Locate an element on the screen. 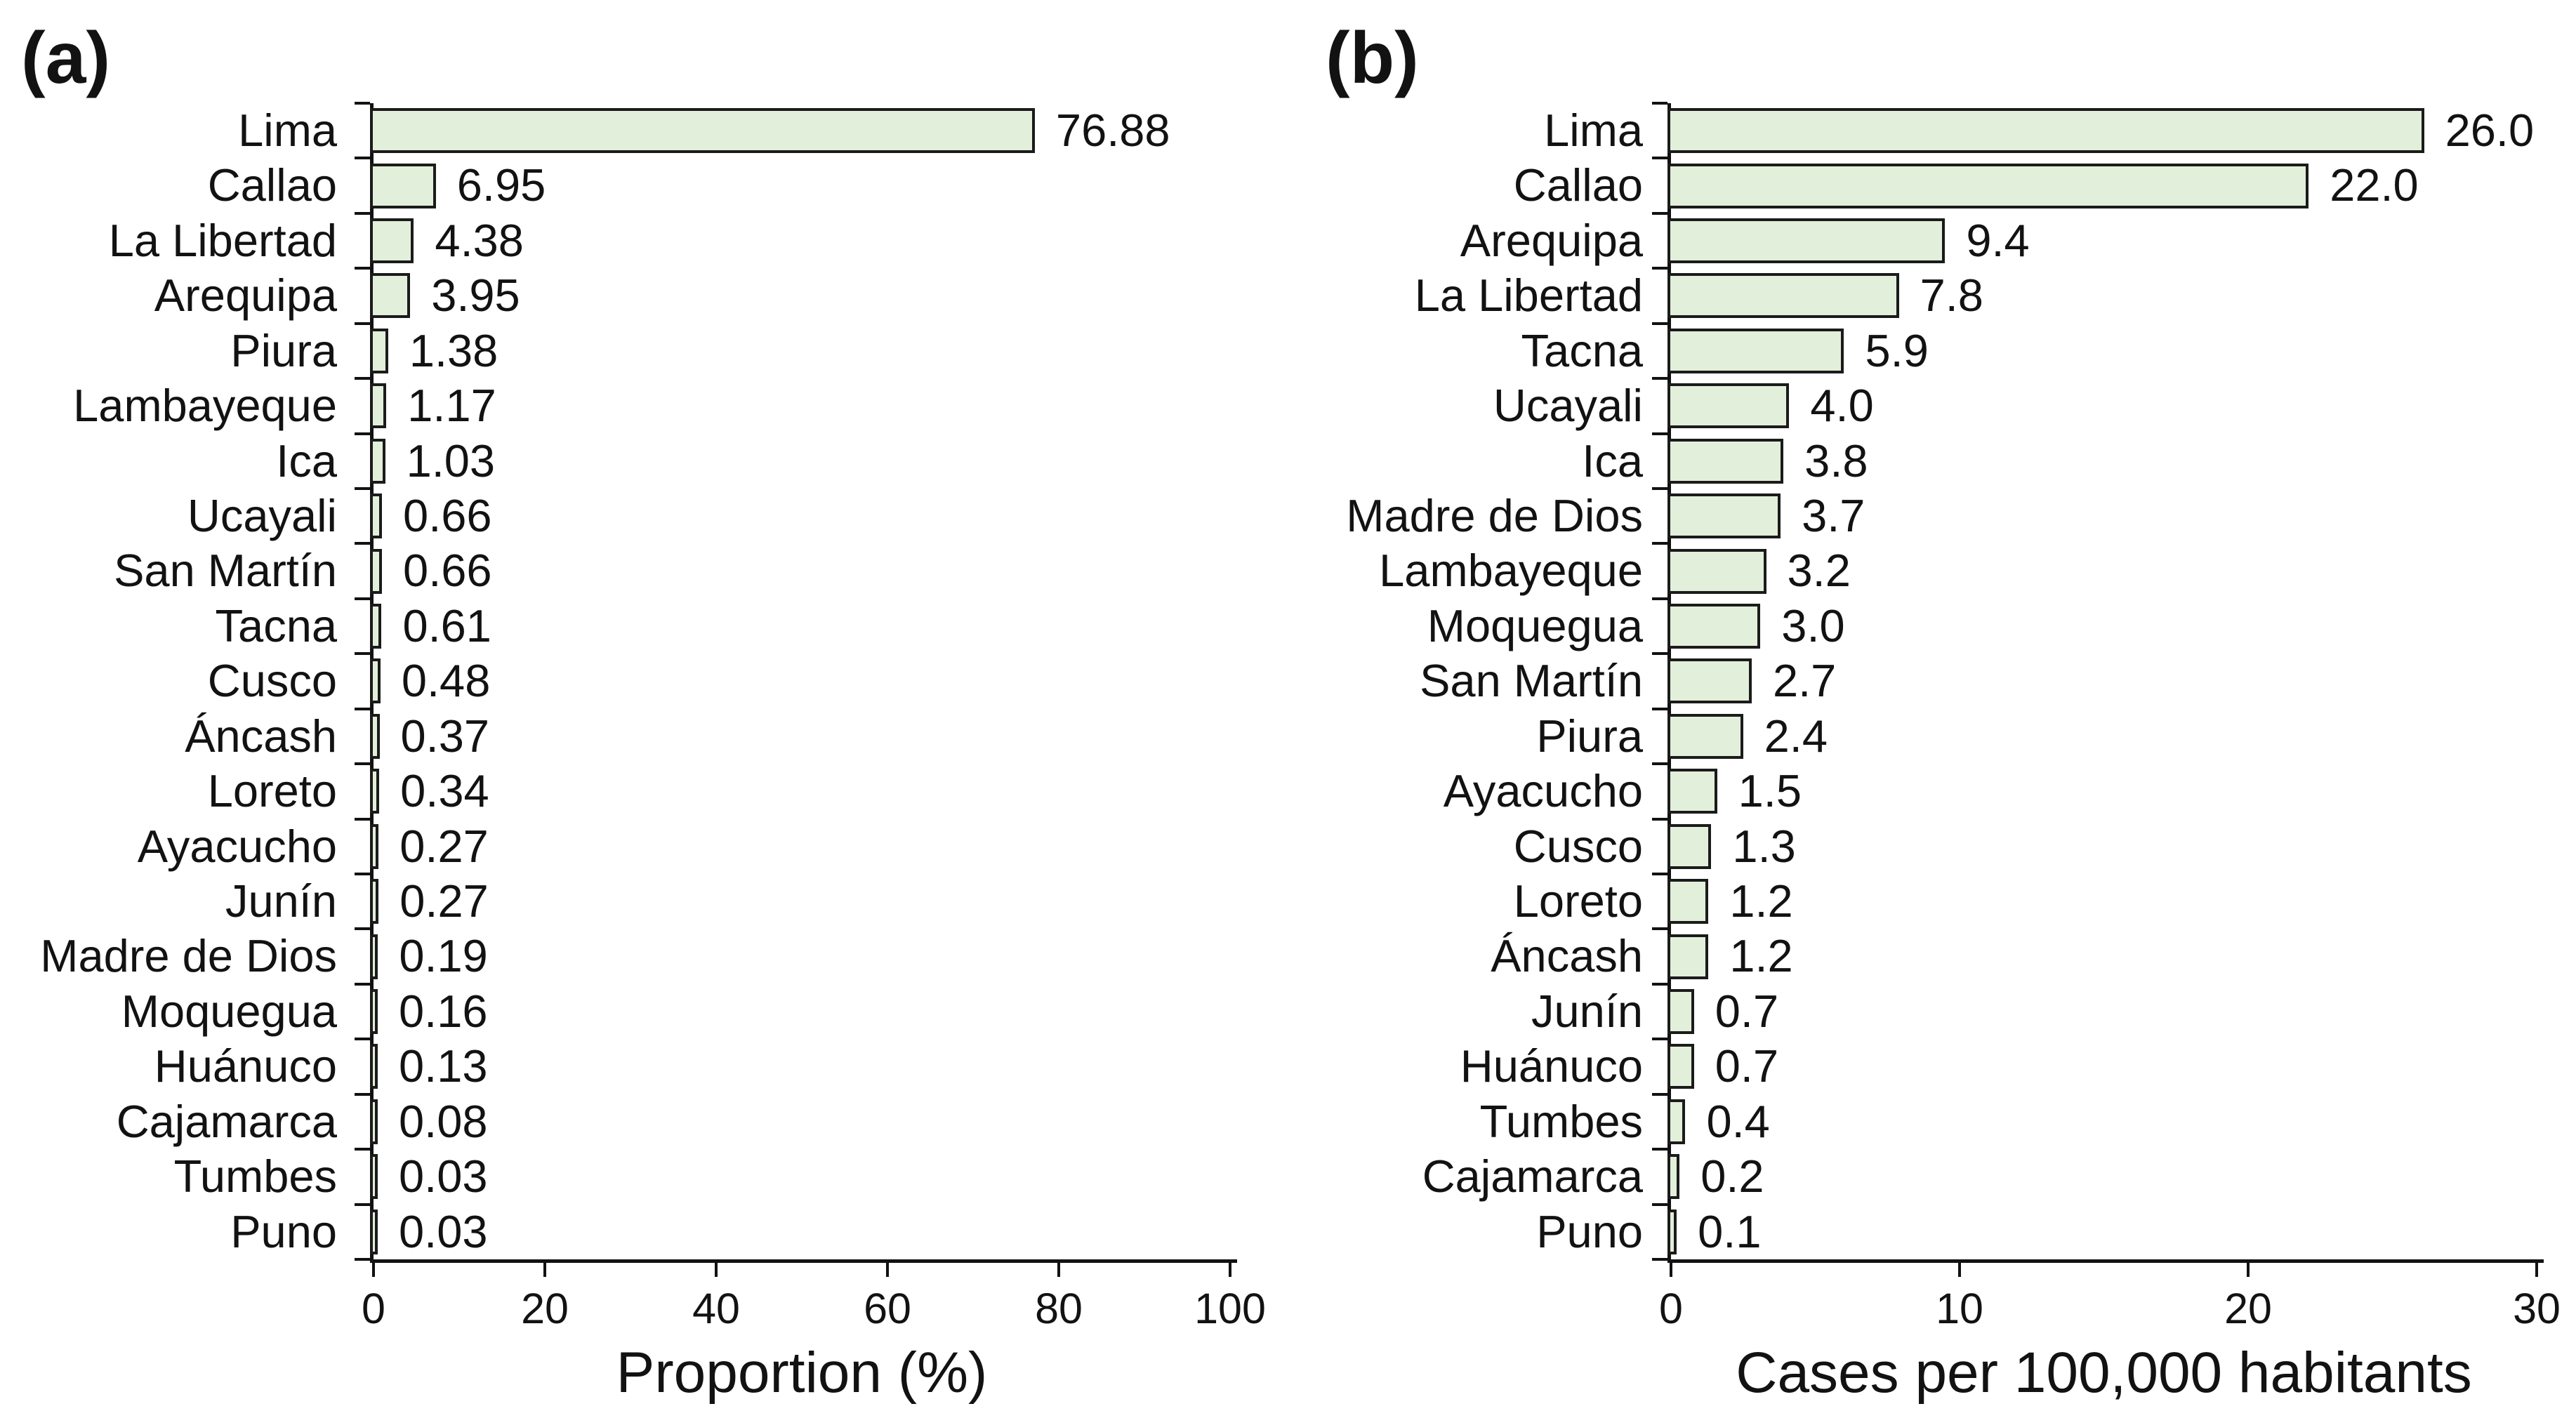 Image resolution: width=2576 pixels, height=1418 pixels. category-label: Junín is located at coordinates (281, 901).